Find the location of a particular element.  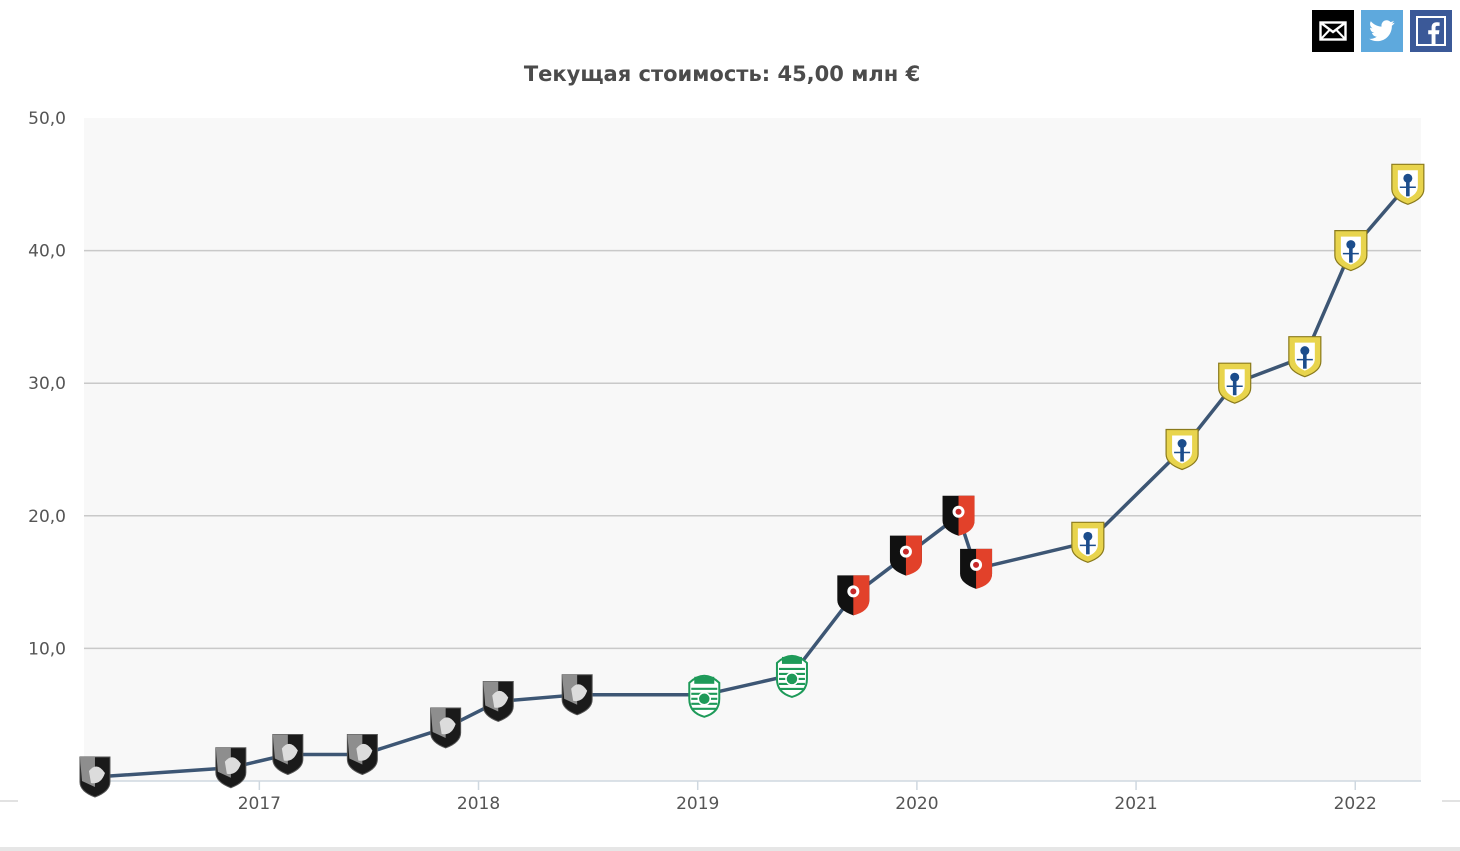

x-tick-label: 2021 is located at coordinates (1135, 804).